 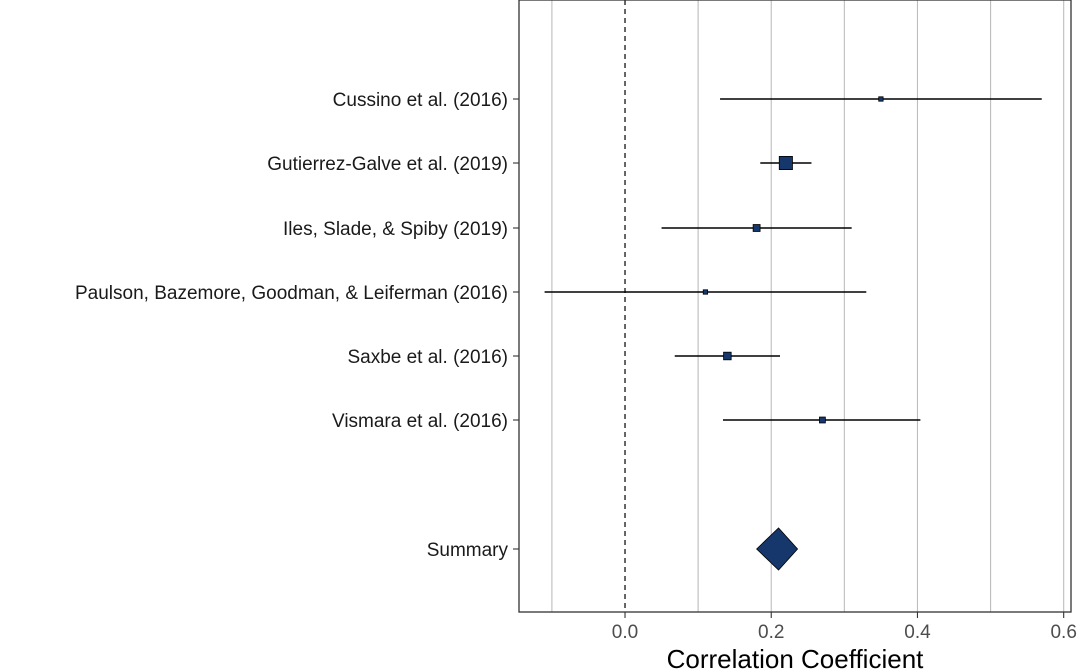 What do you see at coordinates (427, 357) in the screenshot?
I see `study-label: Saxbe et al. (2016)` at bounding box center [427, 357].